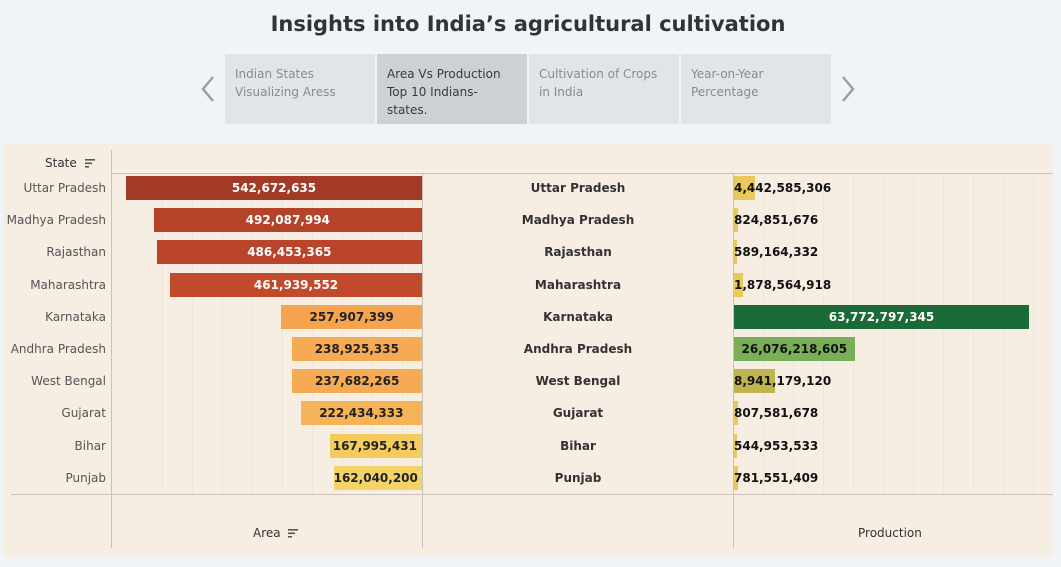  I want to click on area-axis-label: Area, so click(267, 533).